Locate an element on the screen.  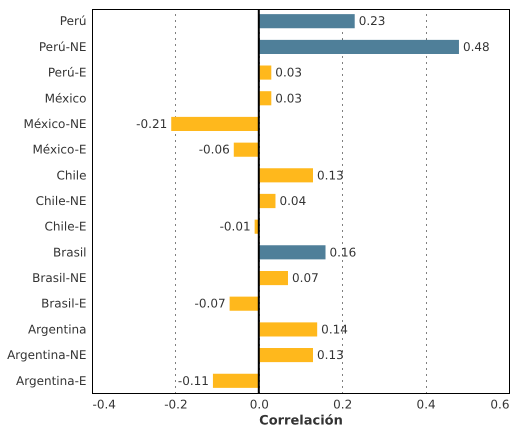
data-label: 0.48 is located at coordinates (476, 47).